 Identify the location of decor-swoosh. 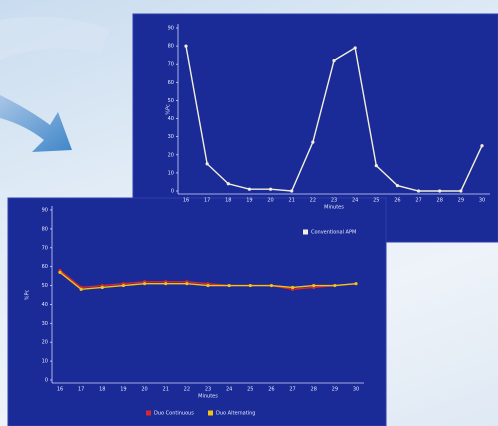
(55, 38).